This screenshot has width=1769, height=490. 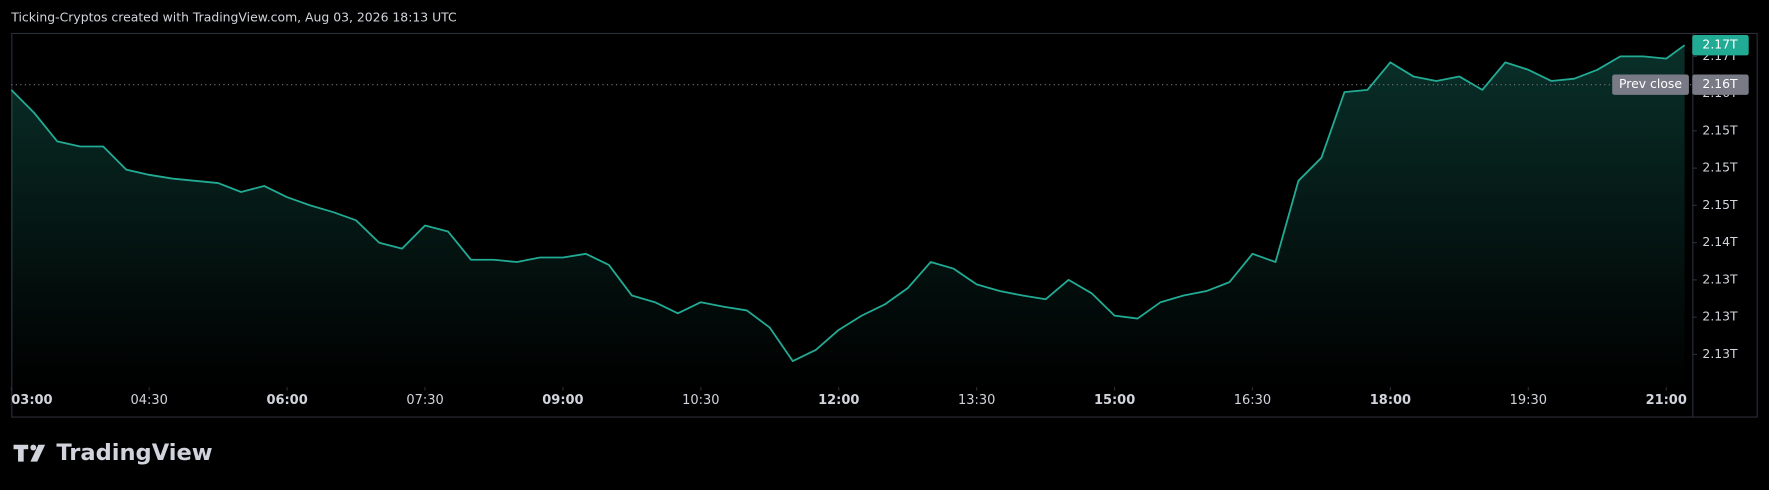 What do you see at coordinates (134, 453) in the screenshot?
I see `brand-name: TradingView` at bounding box center [134, 453].